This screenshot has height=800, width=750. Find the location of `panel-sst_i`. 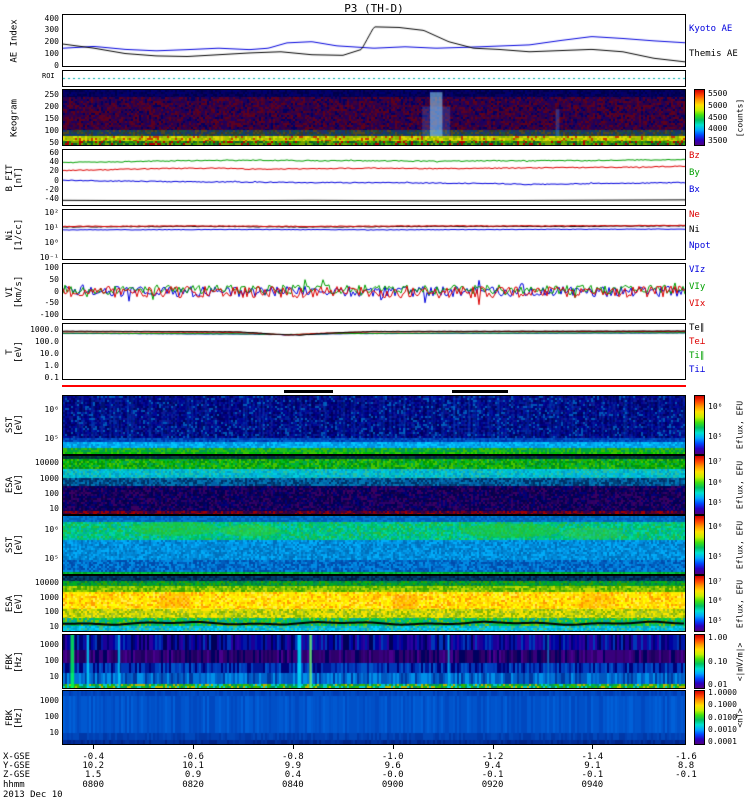

panel-sst_i is located at coordinates (374, 425).